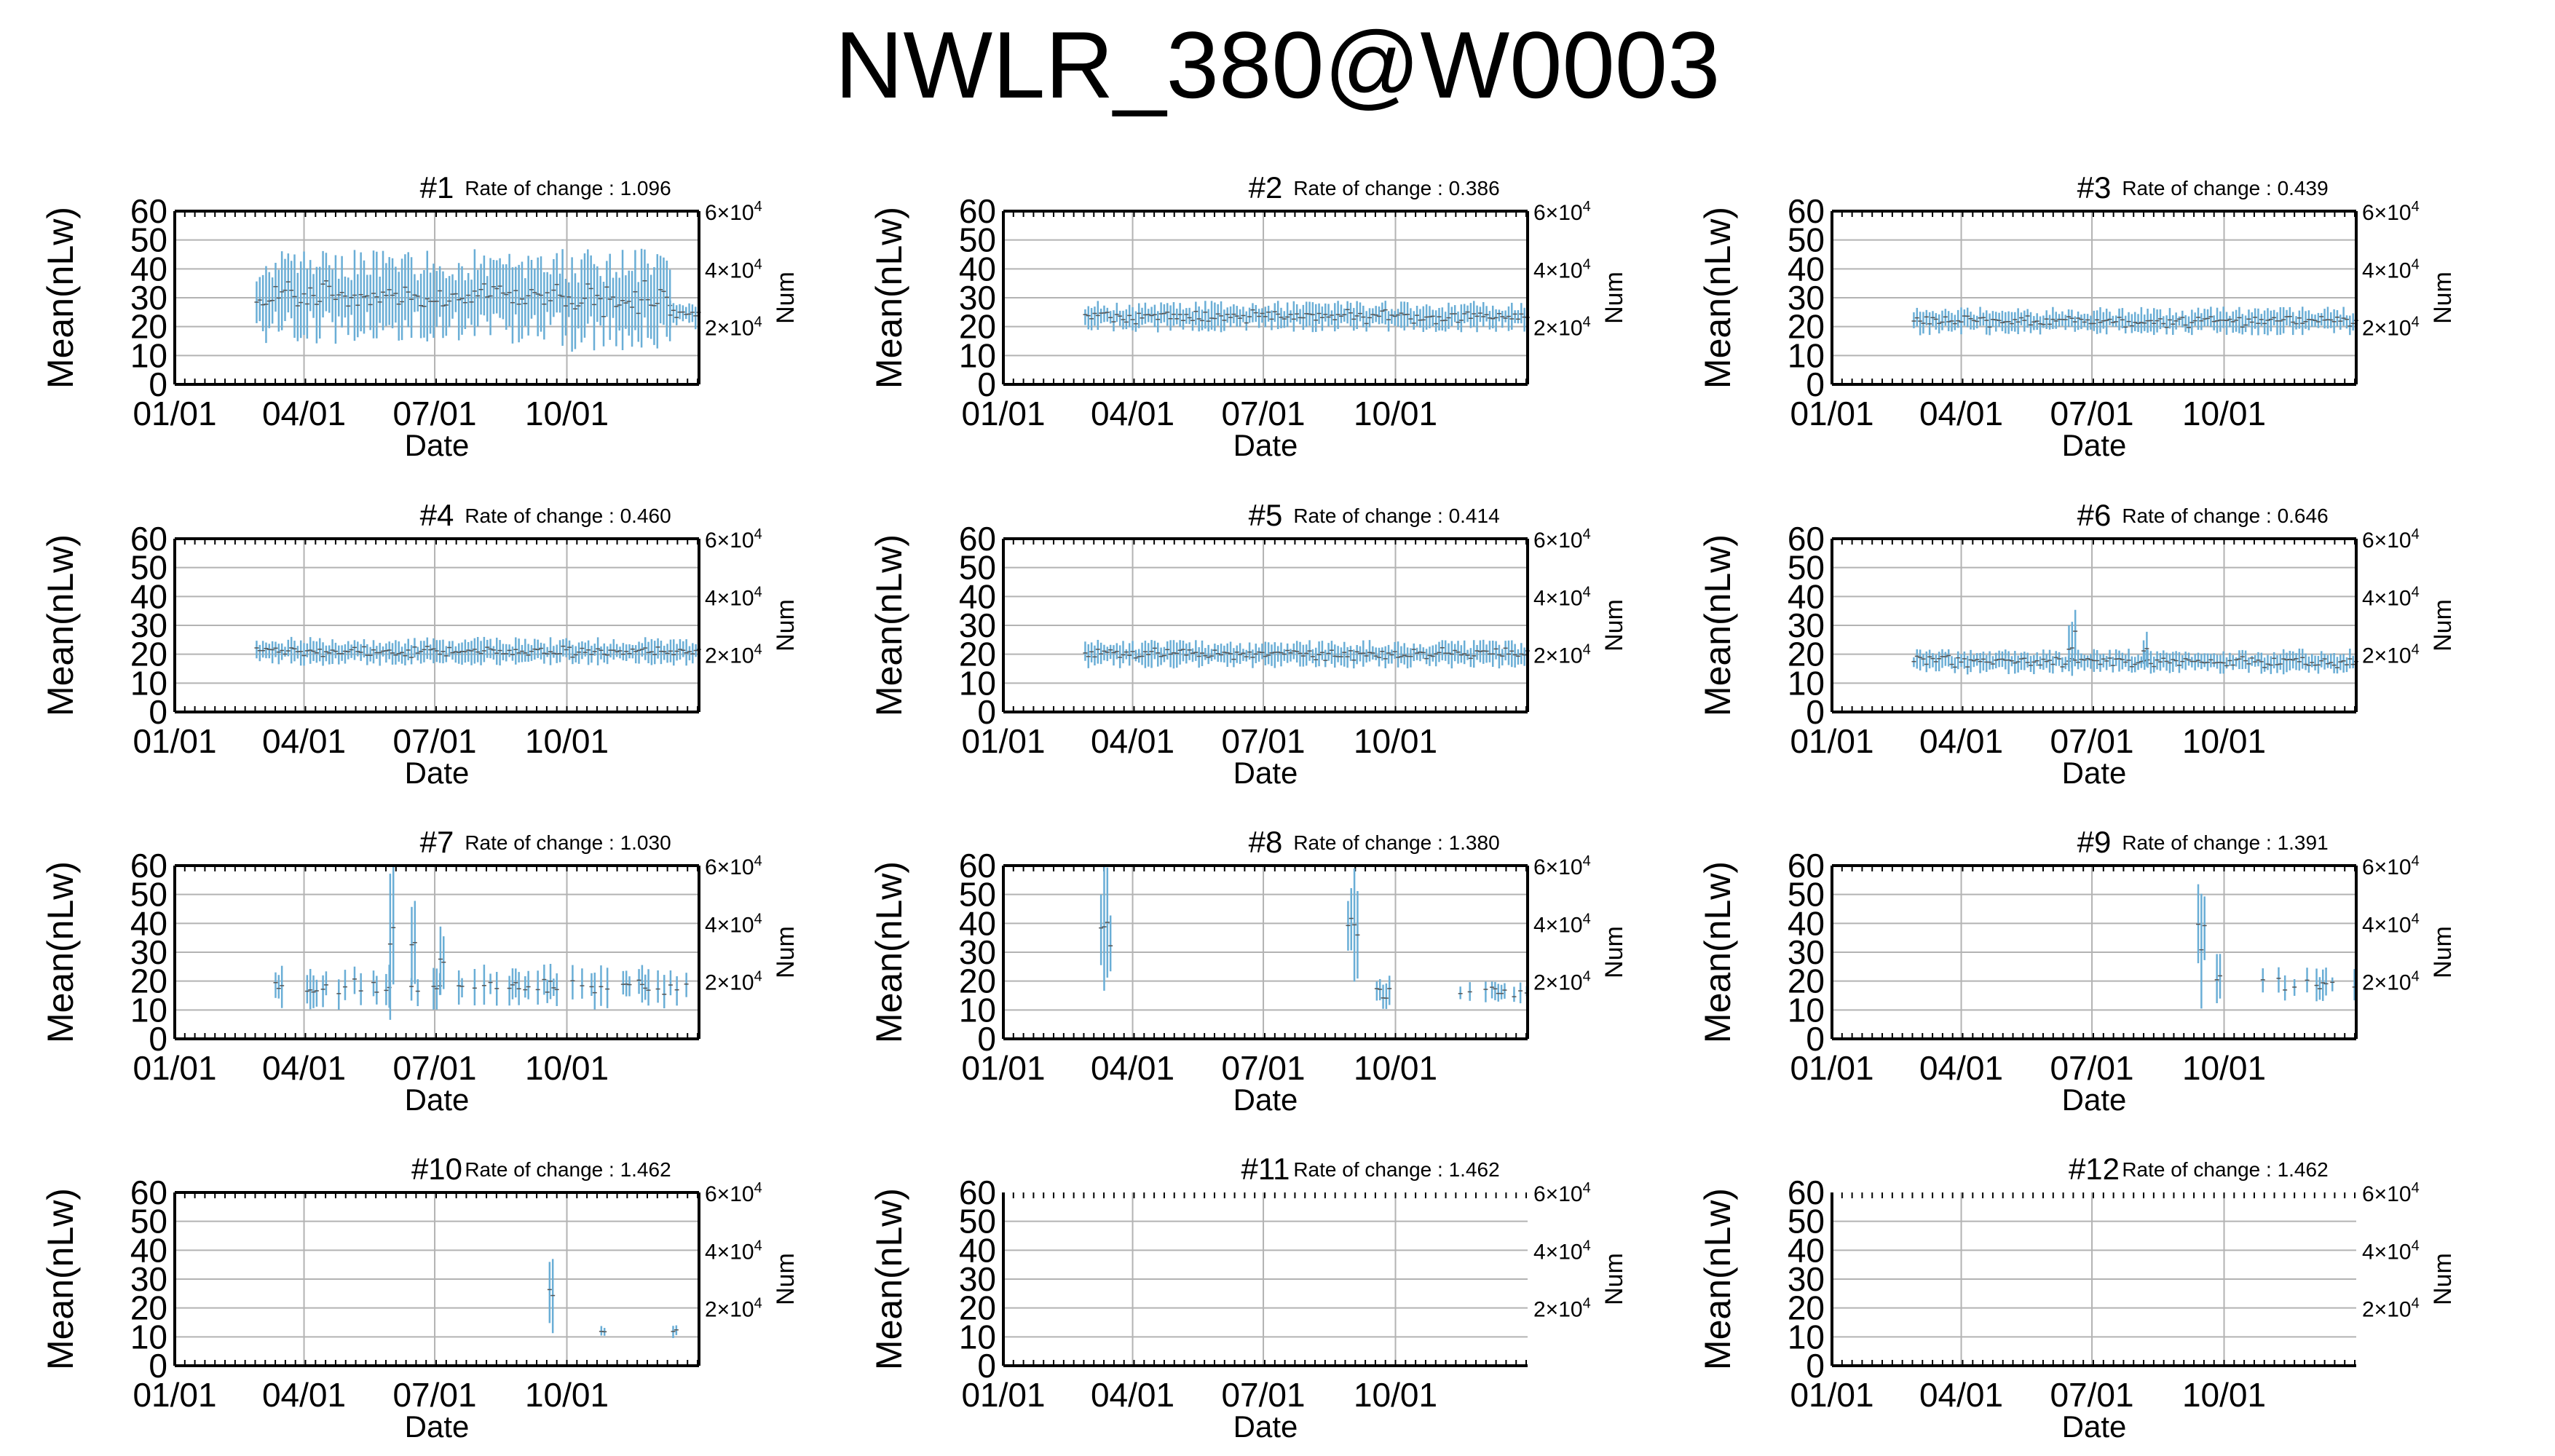 This screenshot has width=2555, height=1456. What do you see at coordinates (2094, 1169) in the screenshot?
I see `panel-title: #12` at bounding box center [2094, 1169].